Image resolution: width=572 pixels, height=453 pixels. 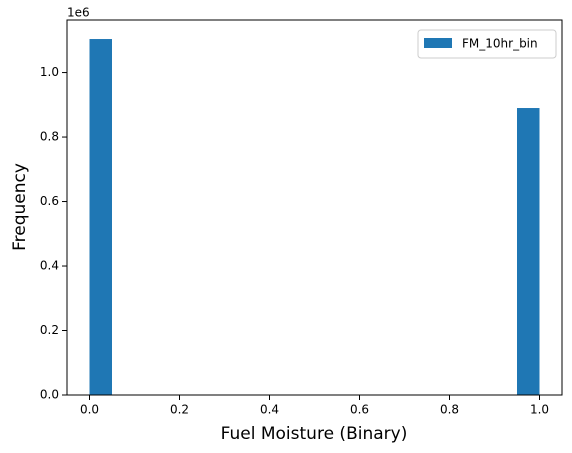 What do you see at coordinates (78, 13) in the screenshot?
I see `y-offset-label: 1e6` at bounding box center [78, 13].